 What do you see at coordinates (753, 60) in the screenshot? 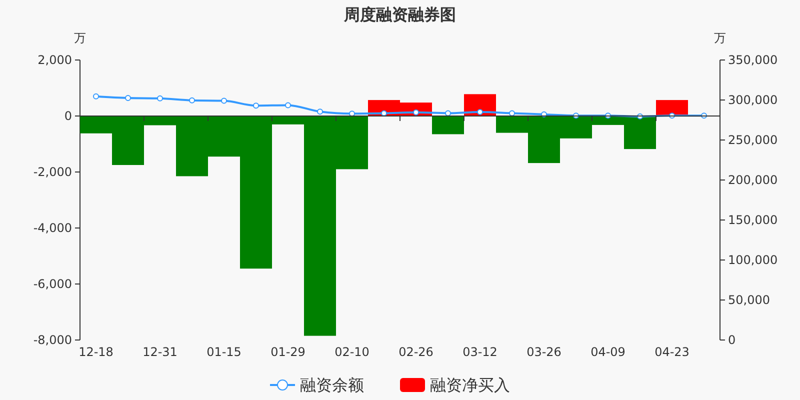
I see `y2-tick-label: 350,000` at bounding box center [753, 60].